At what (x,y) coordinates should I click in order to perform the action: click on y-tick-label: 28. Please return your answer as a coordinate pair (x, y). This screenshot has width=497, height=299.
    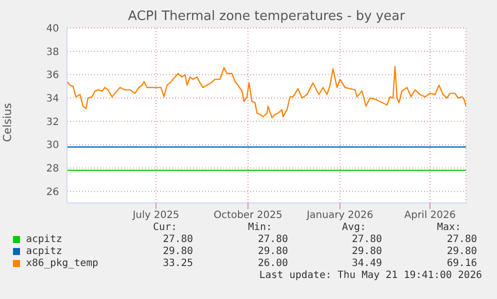
    Looking at the image, I should click on (52, 169).